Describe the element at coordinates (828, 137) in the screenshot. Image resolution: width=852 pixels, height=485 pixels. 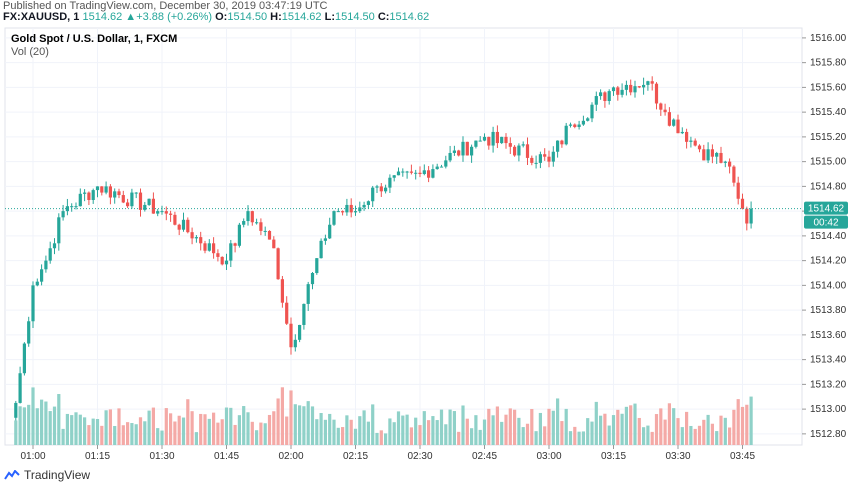
I see `y-tick-label: 1515.20` at that location.